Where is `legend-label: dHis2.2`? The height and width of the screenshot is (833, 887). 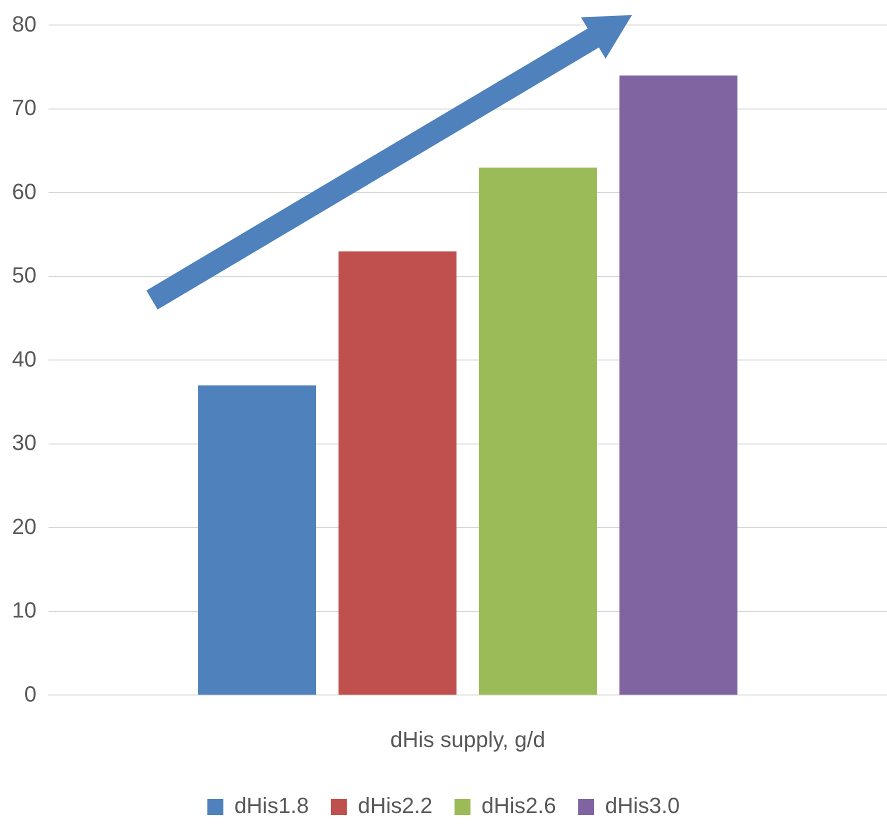
legend-label: dHis2.2 is located at coordinates (395, 805).